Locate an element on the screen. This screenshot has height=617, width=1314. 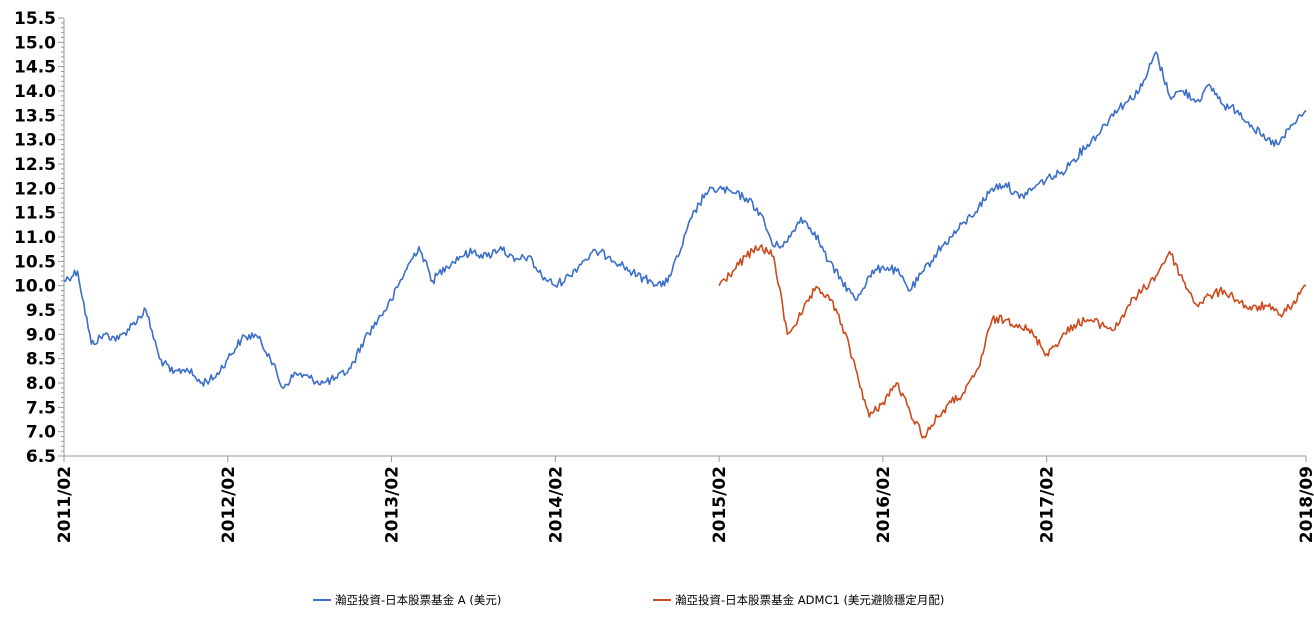
x-tick-label: 2011/02 is located at coordinates (65, 504).